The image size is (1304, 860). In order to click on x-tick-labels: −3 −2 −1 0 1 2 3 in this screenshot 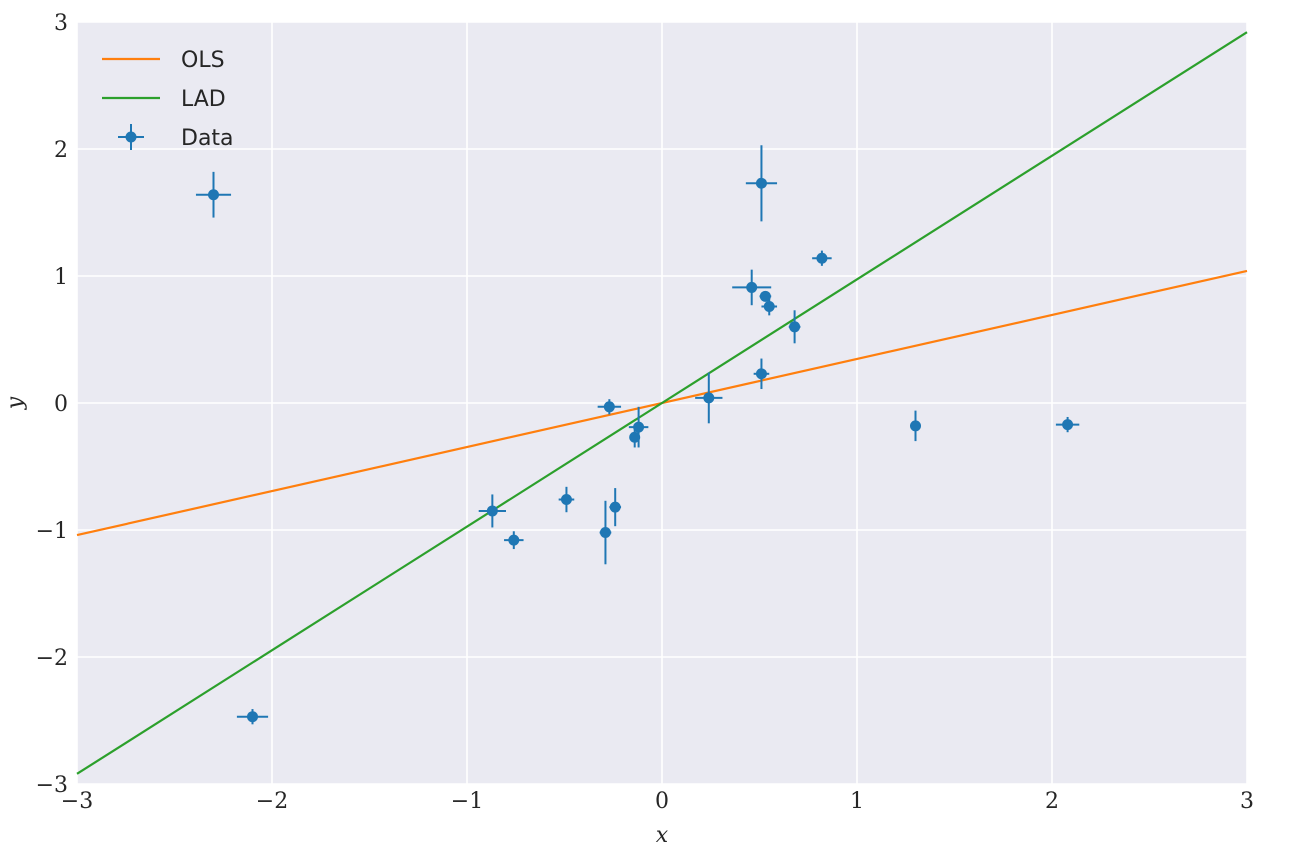, I will do `click(657, 801)`.